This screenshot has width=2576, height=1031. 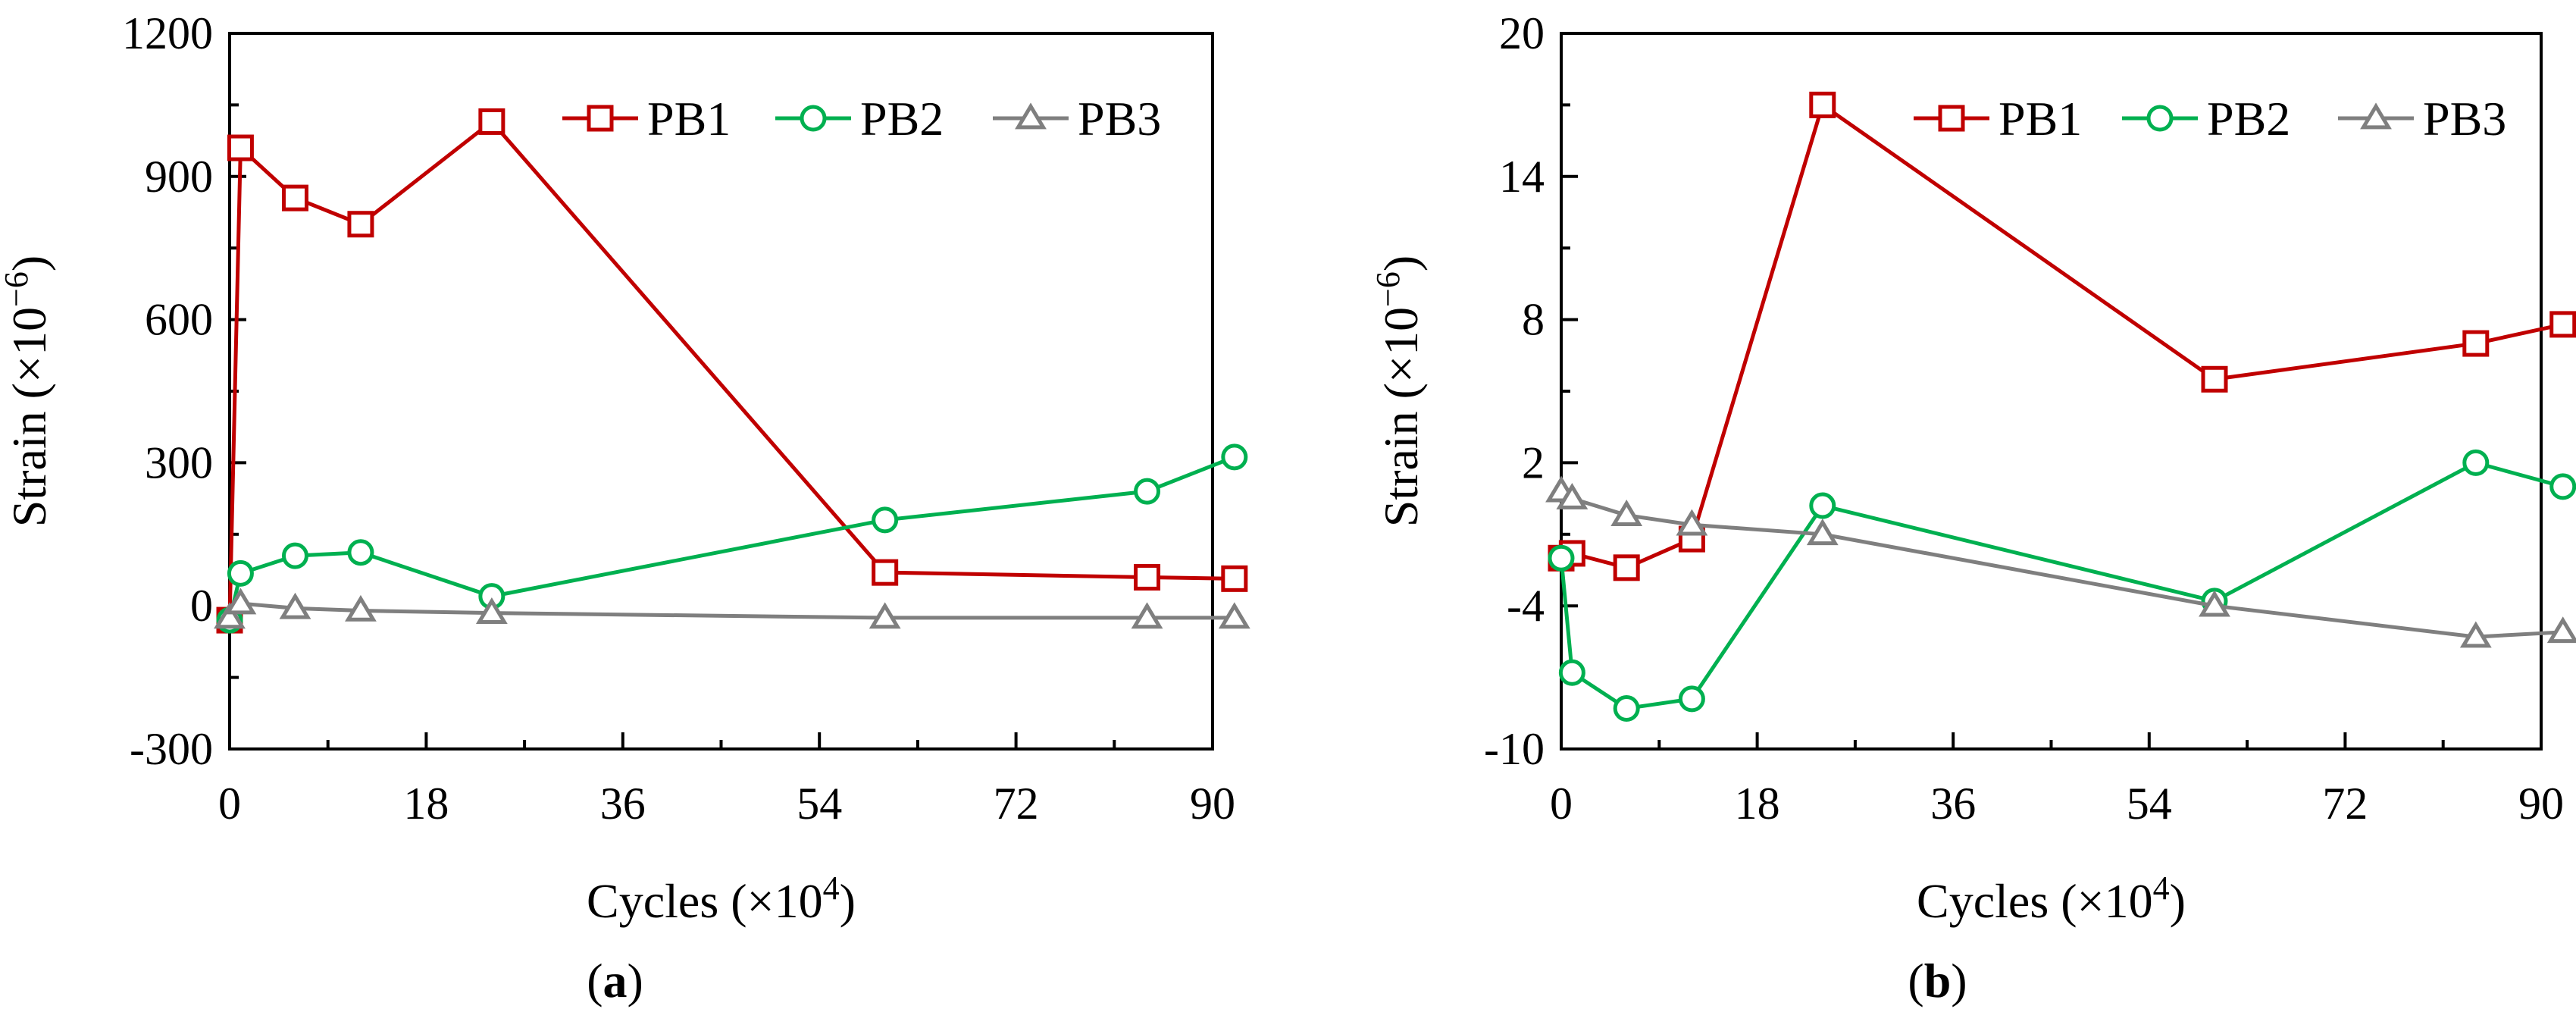 What do you see at coordinates (1522, 177) in the screenshot?
I see `y-tick-label: 14` at bounding box center [1522, 177].